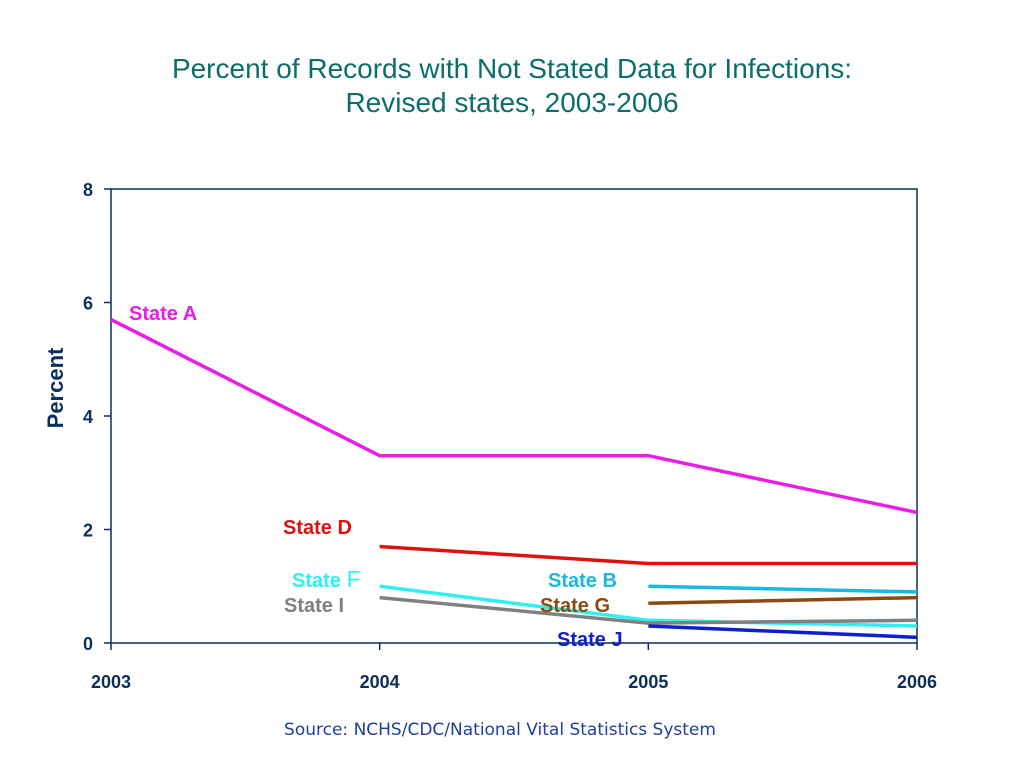  I want to click on y-tick-label: 0, so click(88, 644).